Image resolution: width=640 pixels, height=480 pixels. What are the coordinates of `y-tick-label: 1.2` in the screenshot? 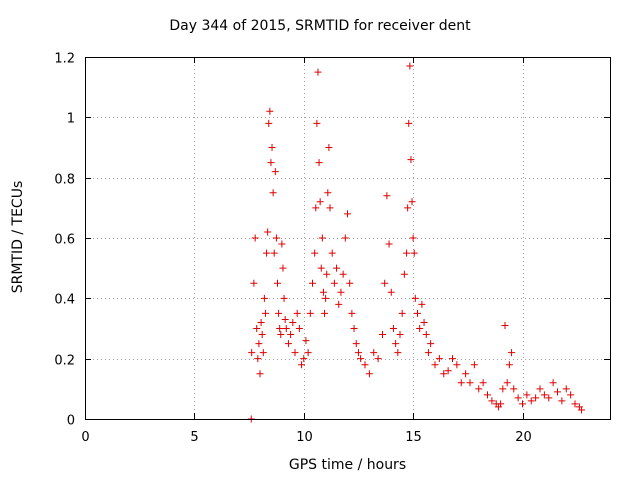 It's located at (64, 59).